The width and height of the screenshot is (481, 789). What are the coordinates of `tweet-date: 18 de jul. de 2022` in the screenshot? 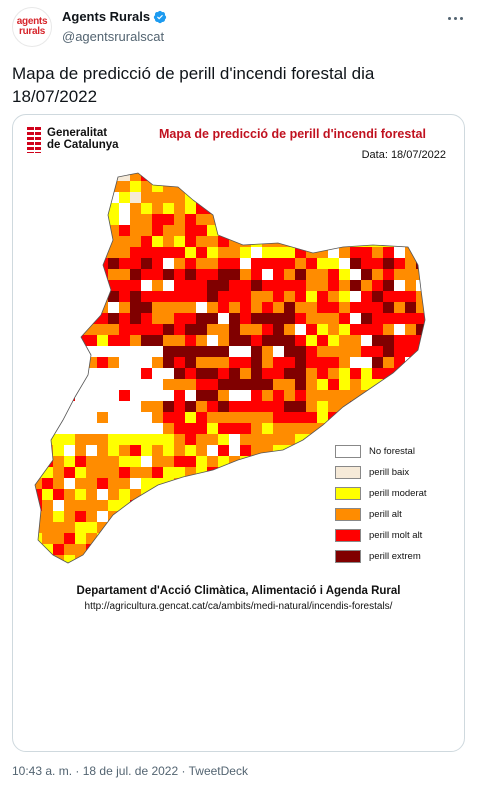 It's located at (130, 771).